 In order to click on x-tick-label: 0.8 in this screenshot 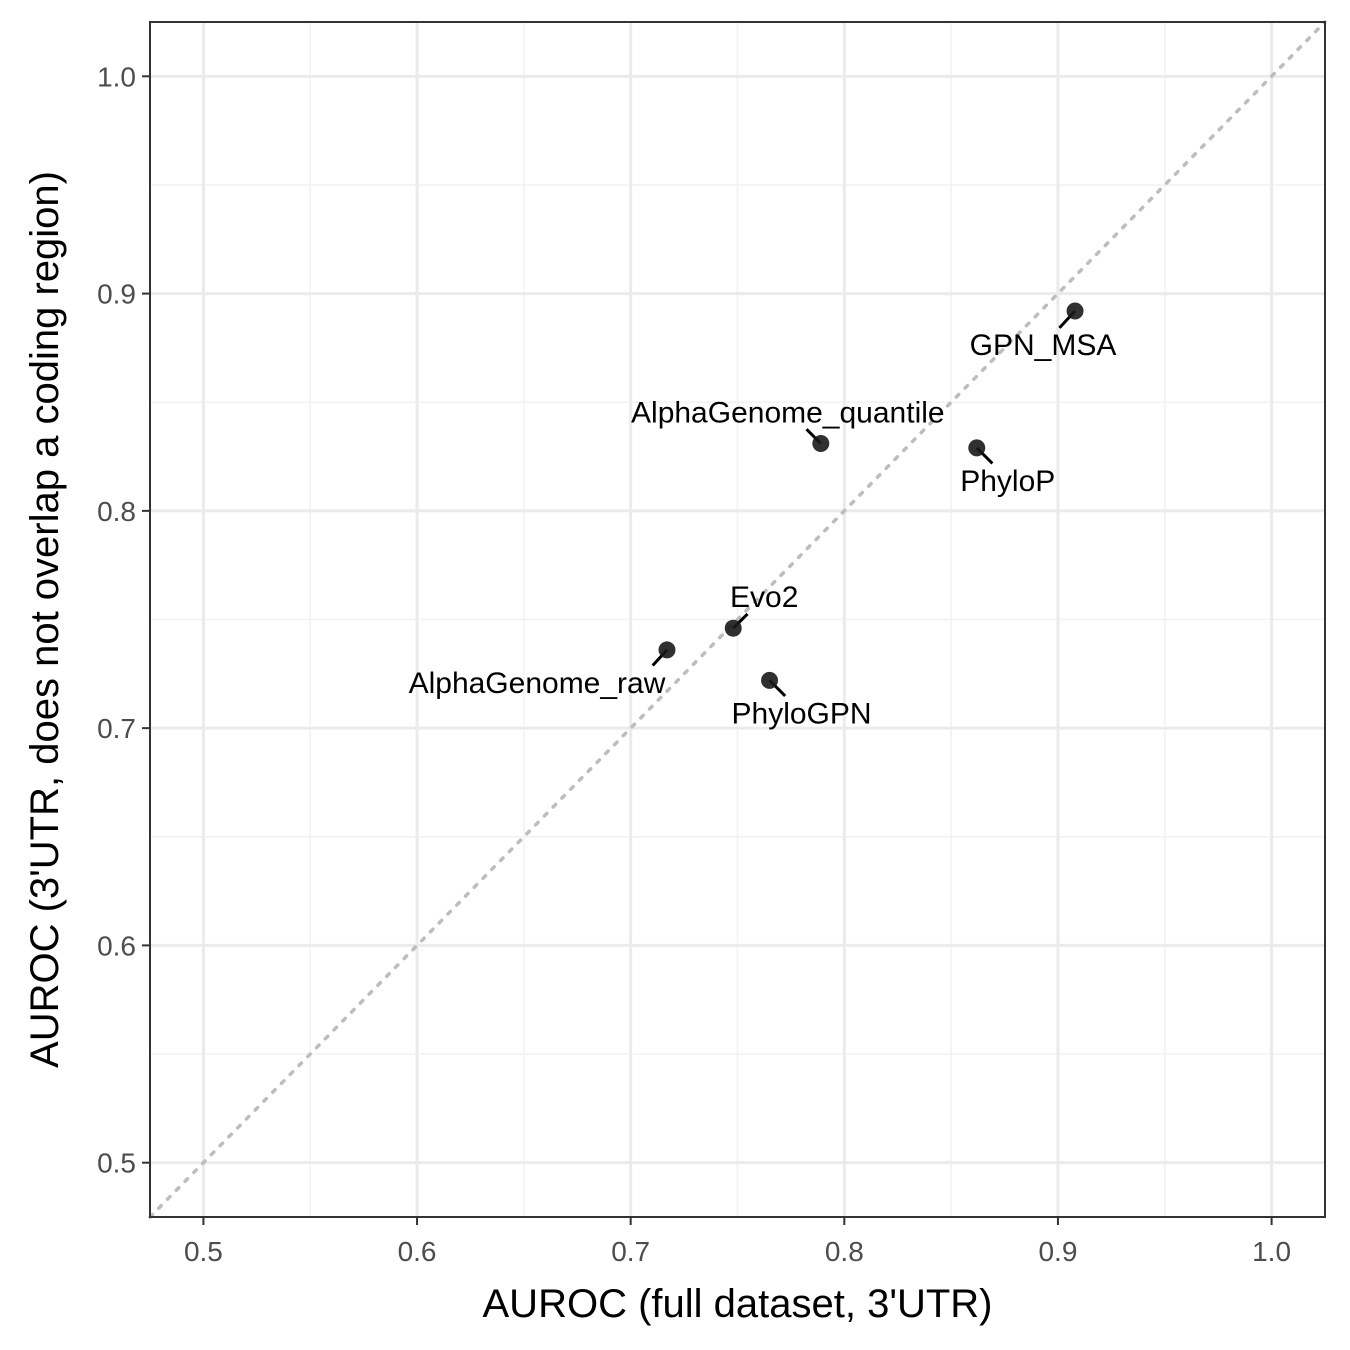, I will do `click(844, 1251)`.